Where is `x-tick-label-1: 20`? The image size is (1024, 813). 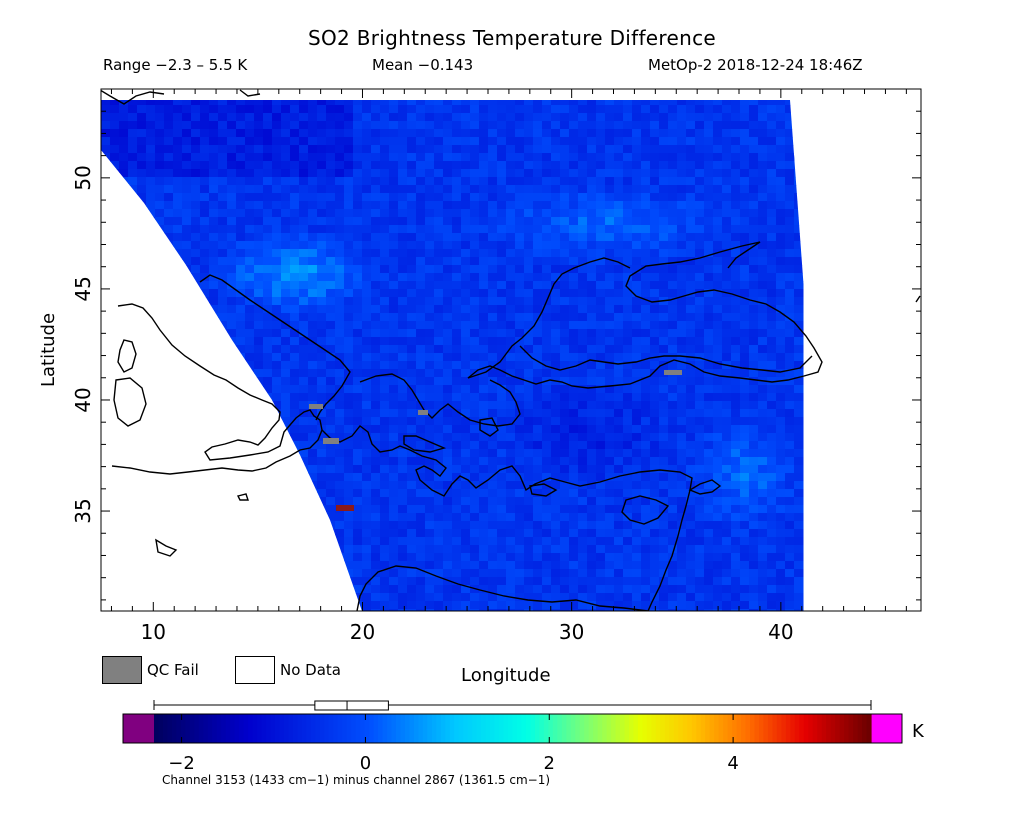
x-tick-label-1: 20 is located at coordinates (362, 632).